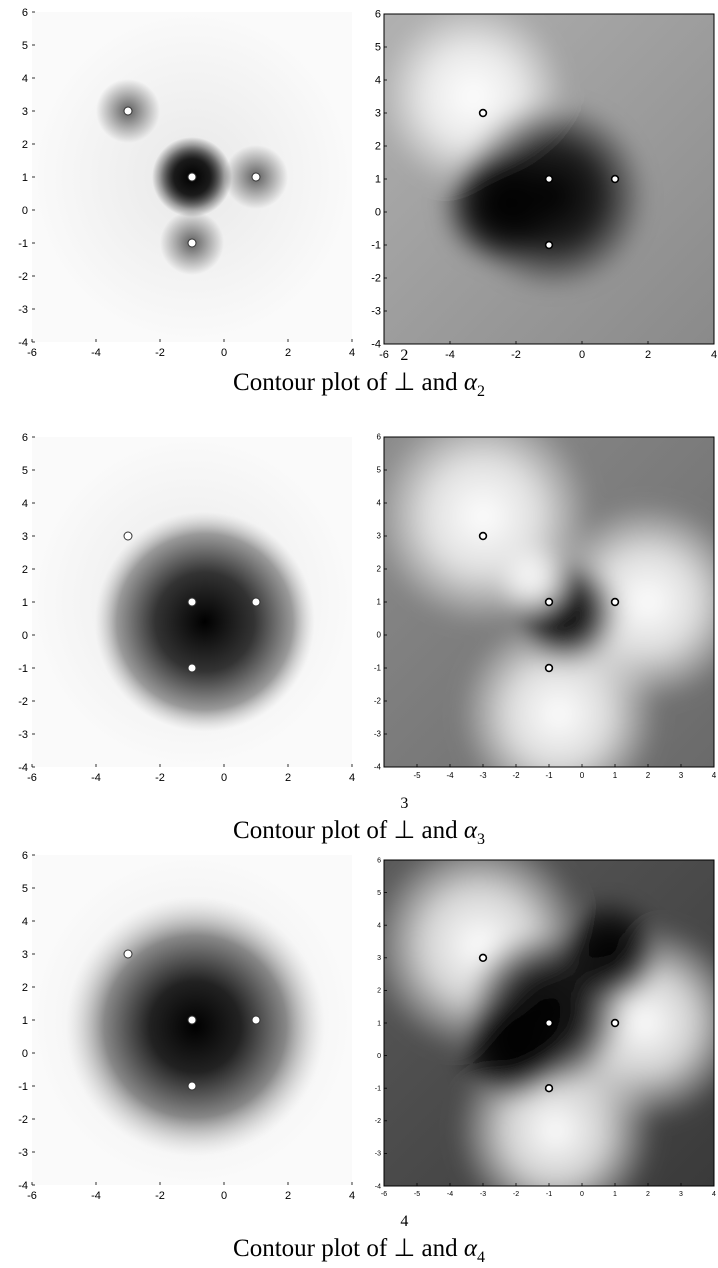 This screenshot has height=1268, width=718. Describe the element at coordinates (439, 382) in the screenshot. I see `caption-conjunction: and` at that location.